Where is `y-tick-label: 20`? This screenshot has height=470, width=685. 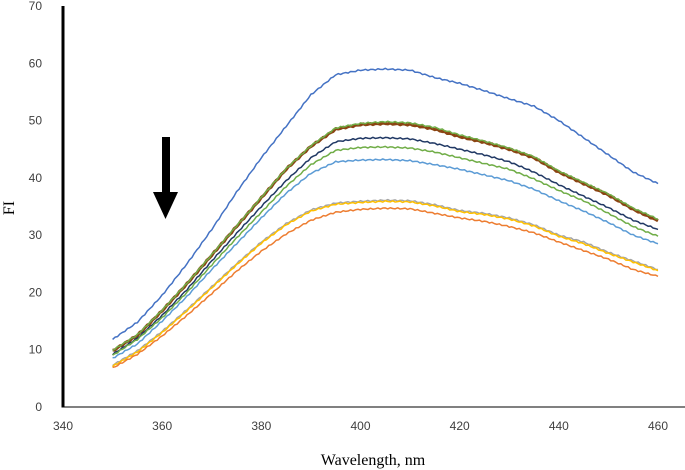 y-tick-label: 20 is located at coordinates (36, 292).